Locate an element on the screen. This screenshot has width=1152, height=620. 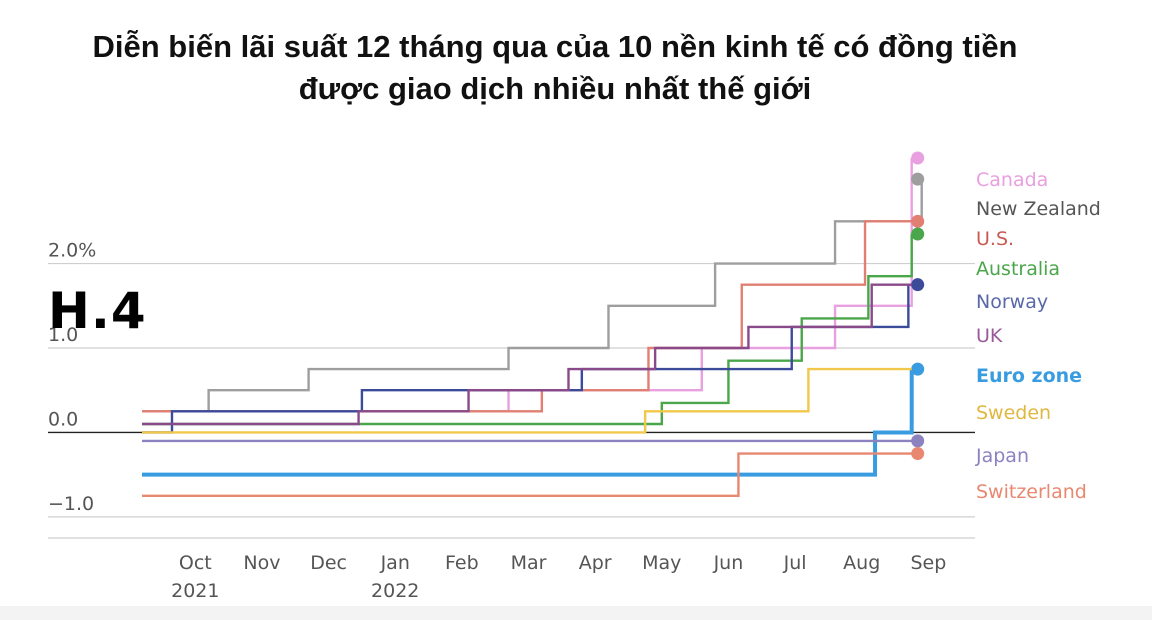
series-line-euro-zone is located at coordinates (528, 423).